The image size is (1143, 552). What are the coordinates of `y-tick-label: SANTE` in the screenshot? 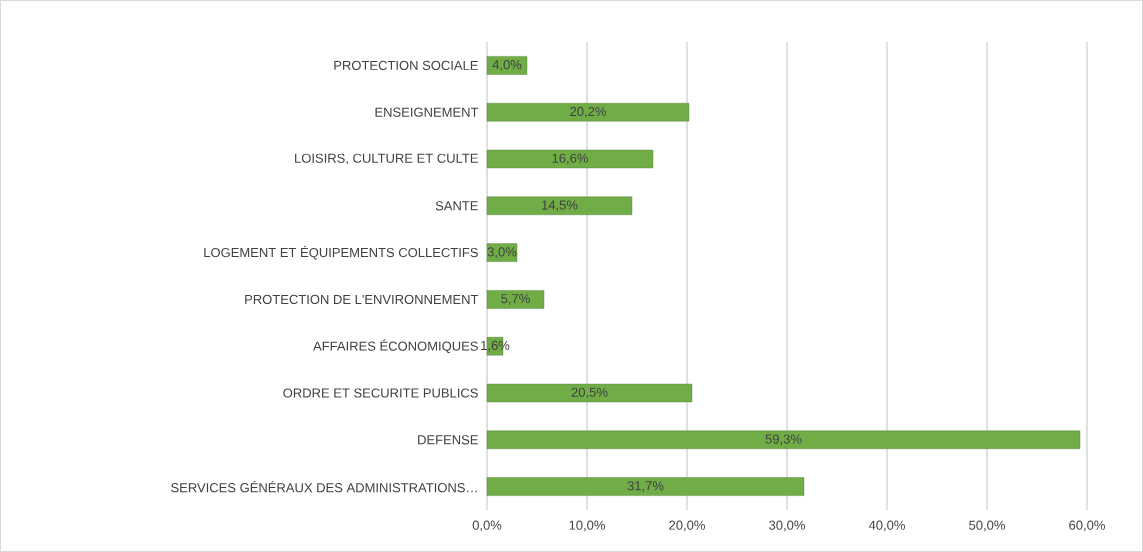 It's located at (456, 206).